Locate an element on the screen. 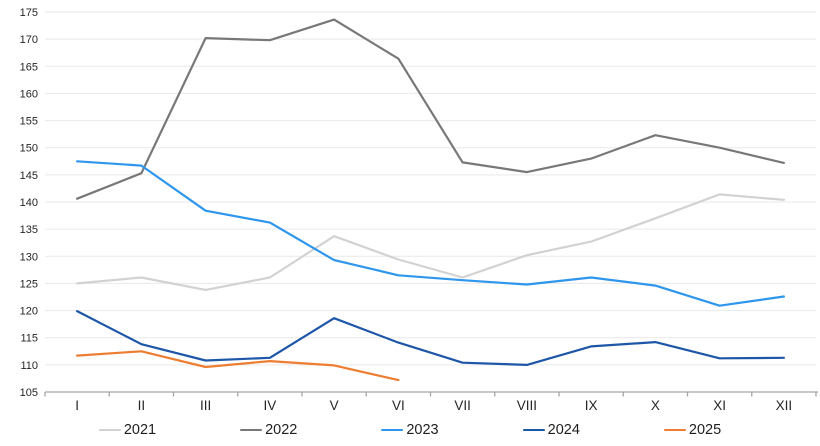  x-axis-tick-label: I is located at coordinates (77, 405).